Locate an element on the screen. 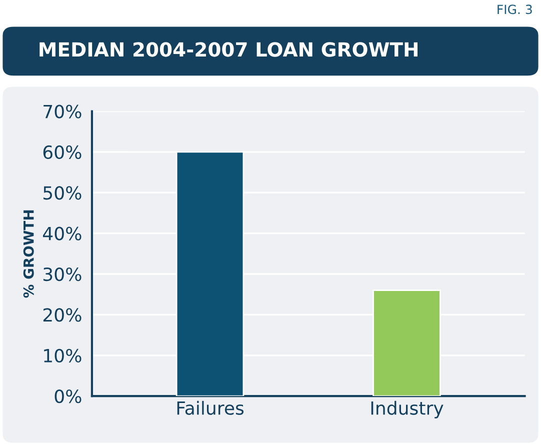  y-tick-label: 0% is located at coordinates (68, 397).